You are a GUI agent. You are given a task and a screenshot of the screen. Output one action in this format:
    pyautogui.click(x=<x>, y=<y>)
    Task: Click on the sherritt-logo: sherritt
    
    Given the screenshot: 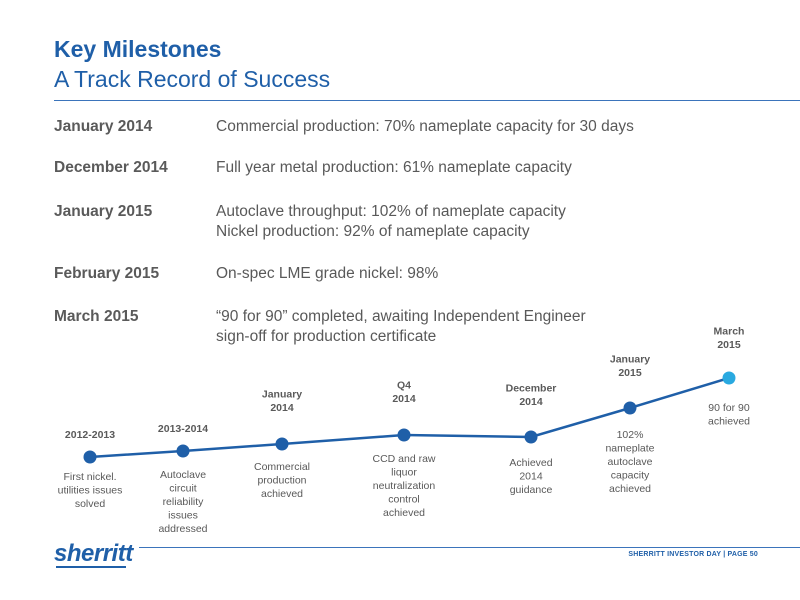 What is the action you would take?
    pyautogui.click(x=96, y=554)
    